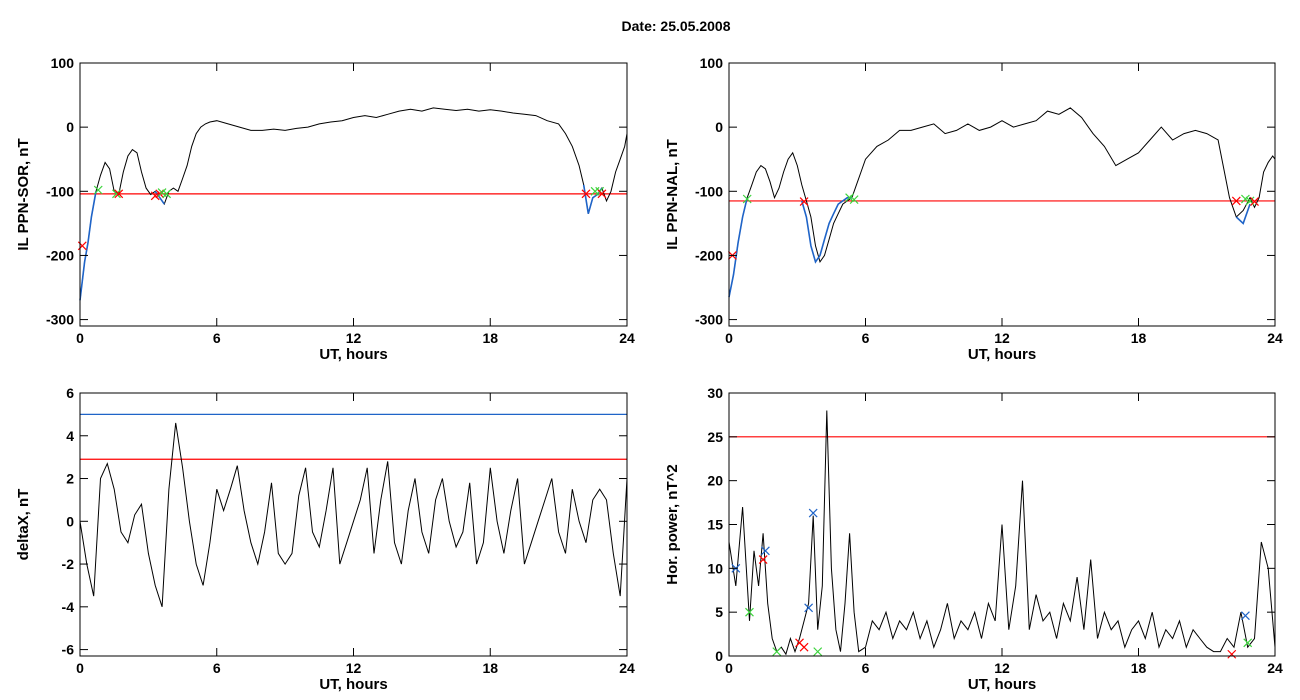 This screenshot has height=700, width=1300. I want to click on y-axis-label: Hor. power, nT^2, so click(672, 524).